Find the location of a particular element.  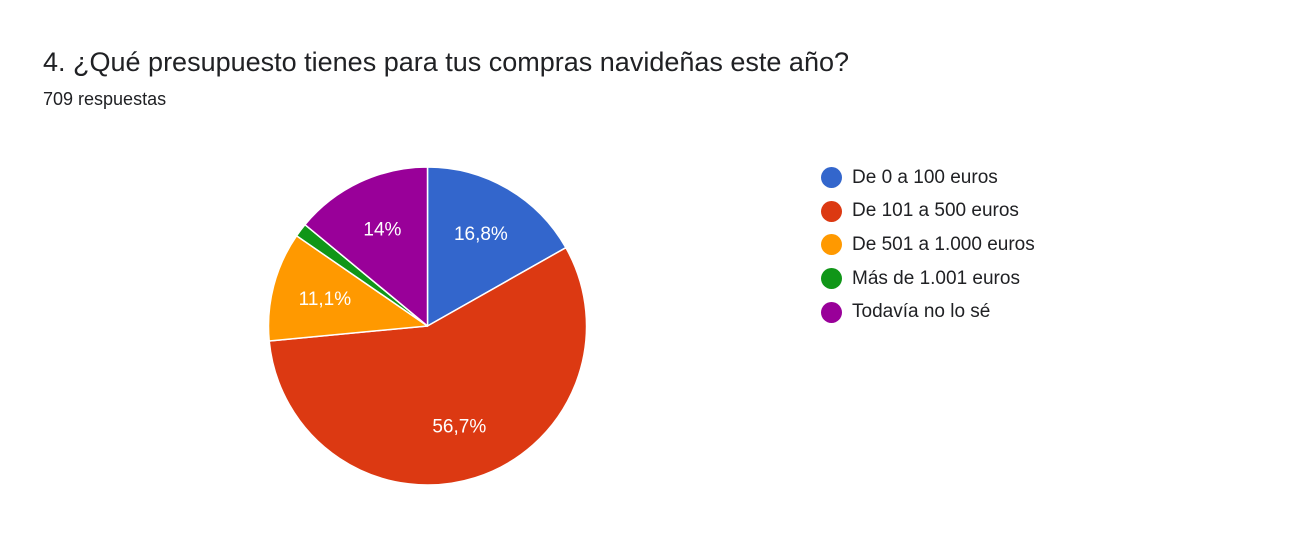

legend-label-0: De 0 a 100 euros is located at coordinates (925, 177).